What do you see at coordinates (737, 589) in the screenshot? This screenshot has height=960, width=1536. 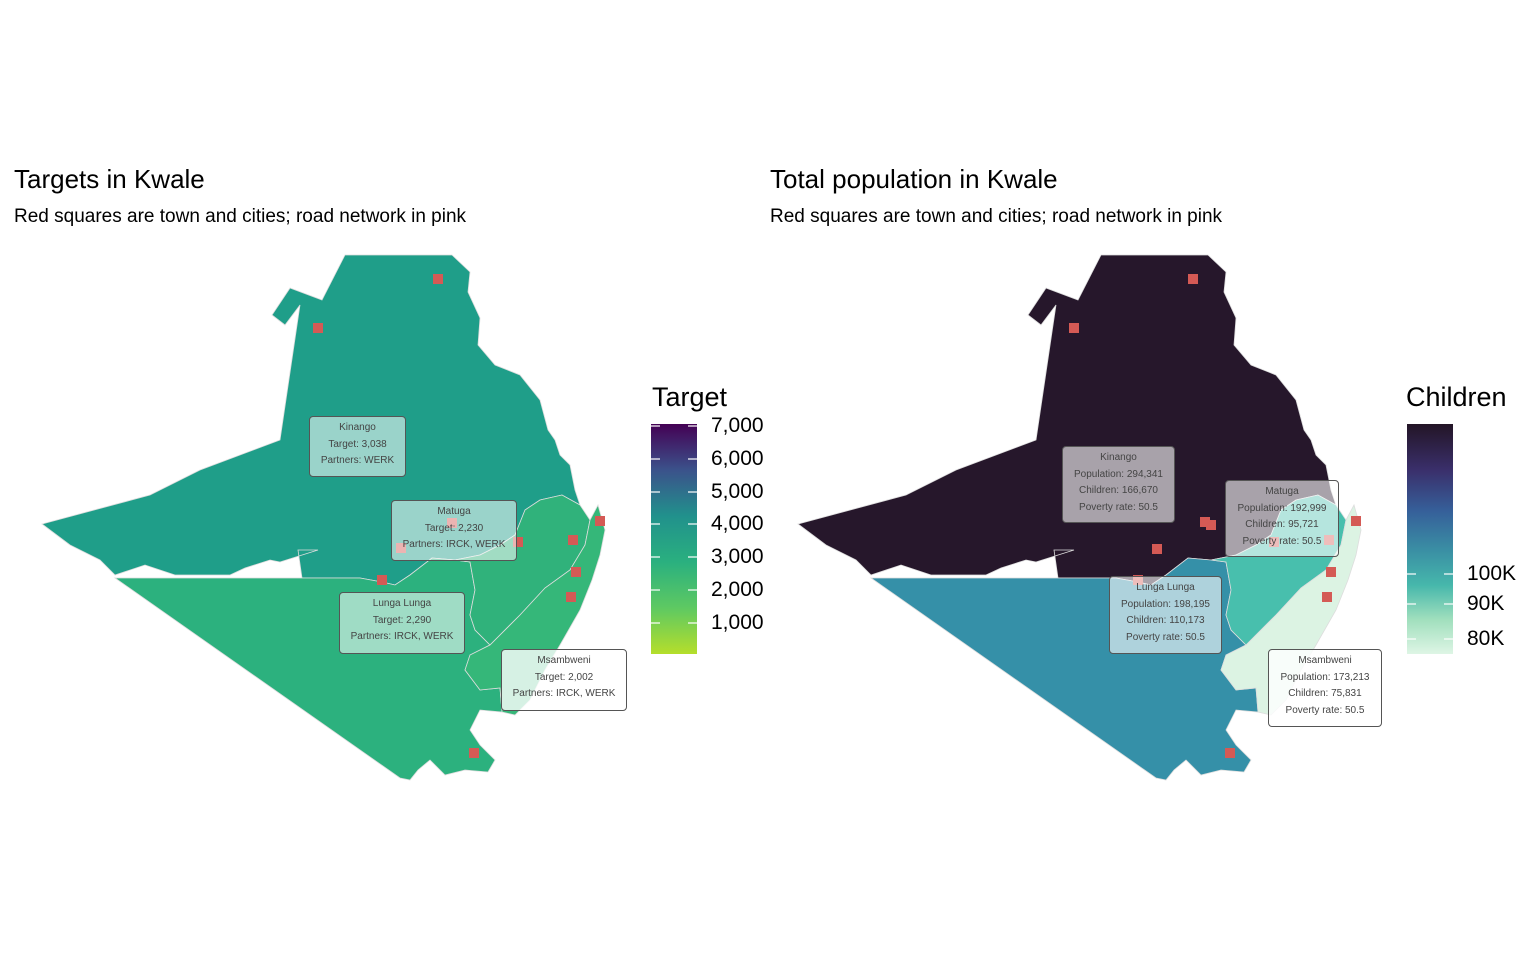 I see `legend-tick: 2,000` at bounding box center [737, 589].